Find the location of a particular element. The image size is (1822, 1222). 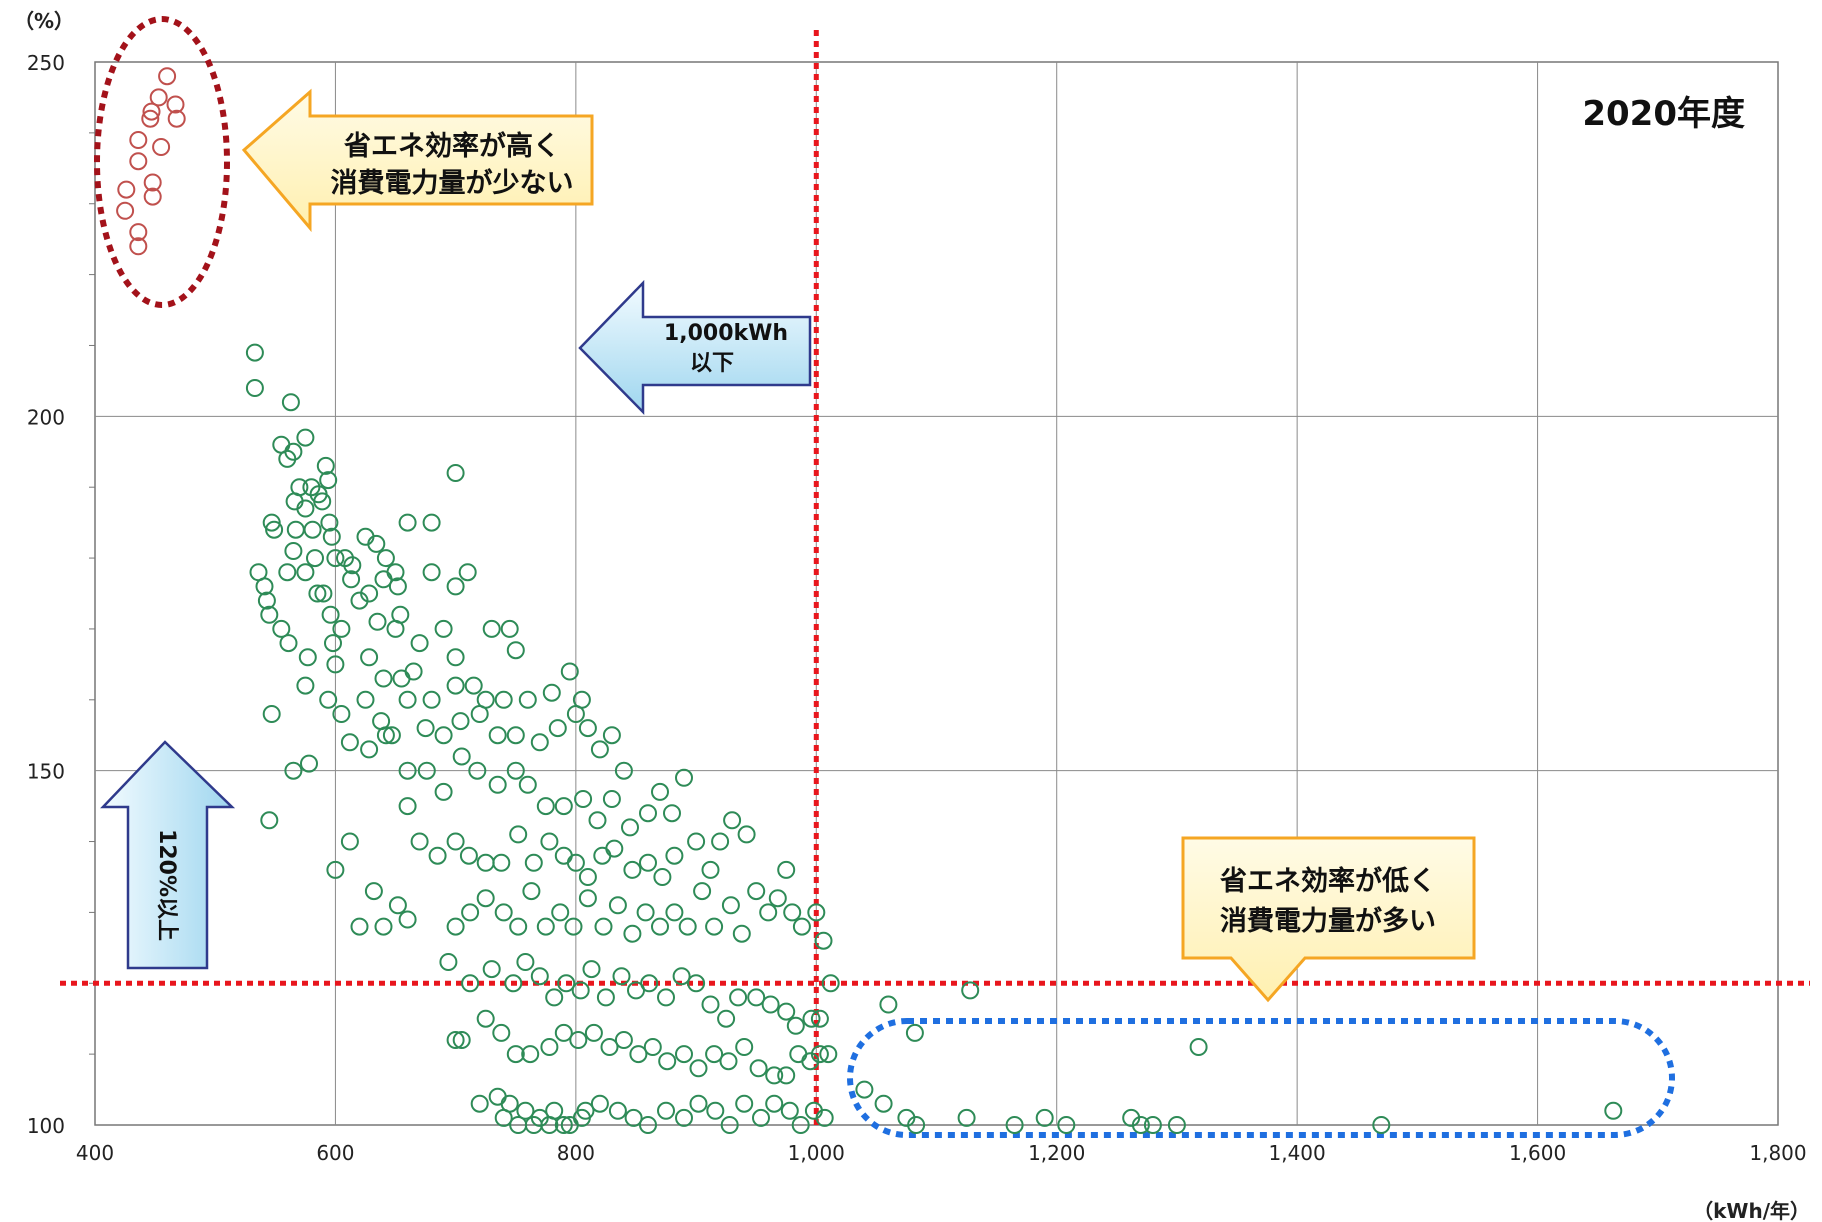

low-efficiency-text-2: 消費電力量が多い is located at coordinates (1328, 921).